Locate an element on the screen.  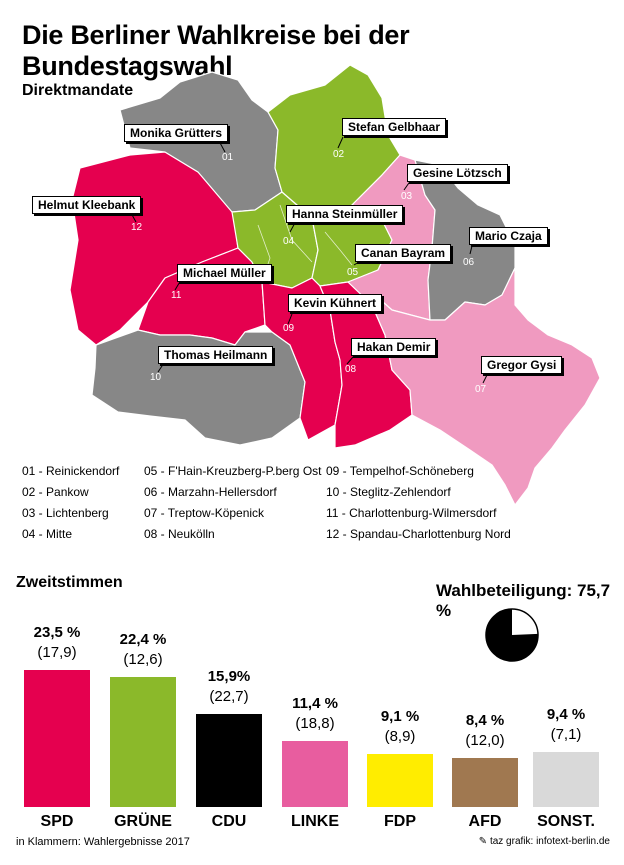
legend-item: 12 - Spandau-Charlottenburg Nord is located at coordinates (418, 534).